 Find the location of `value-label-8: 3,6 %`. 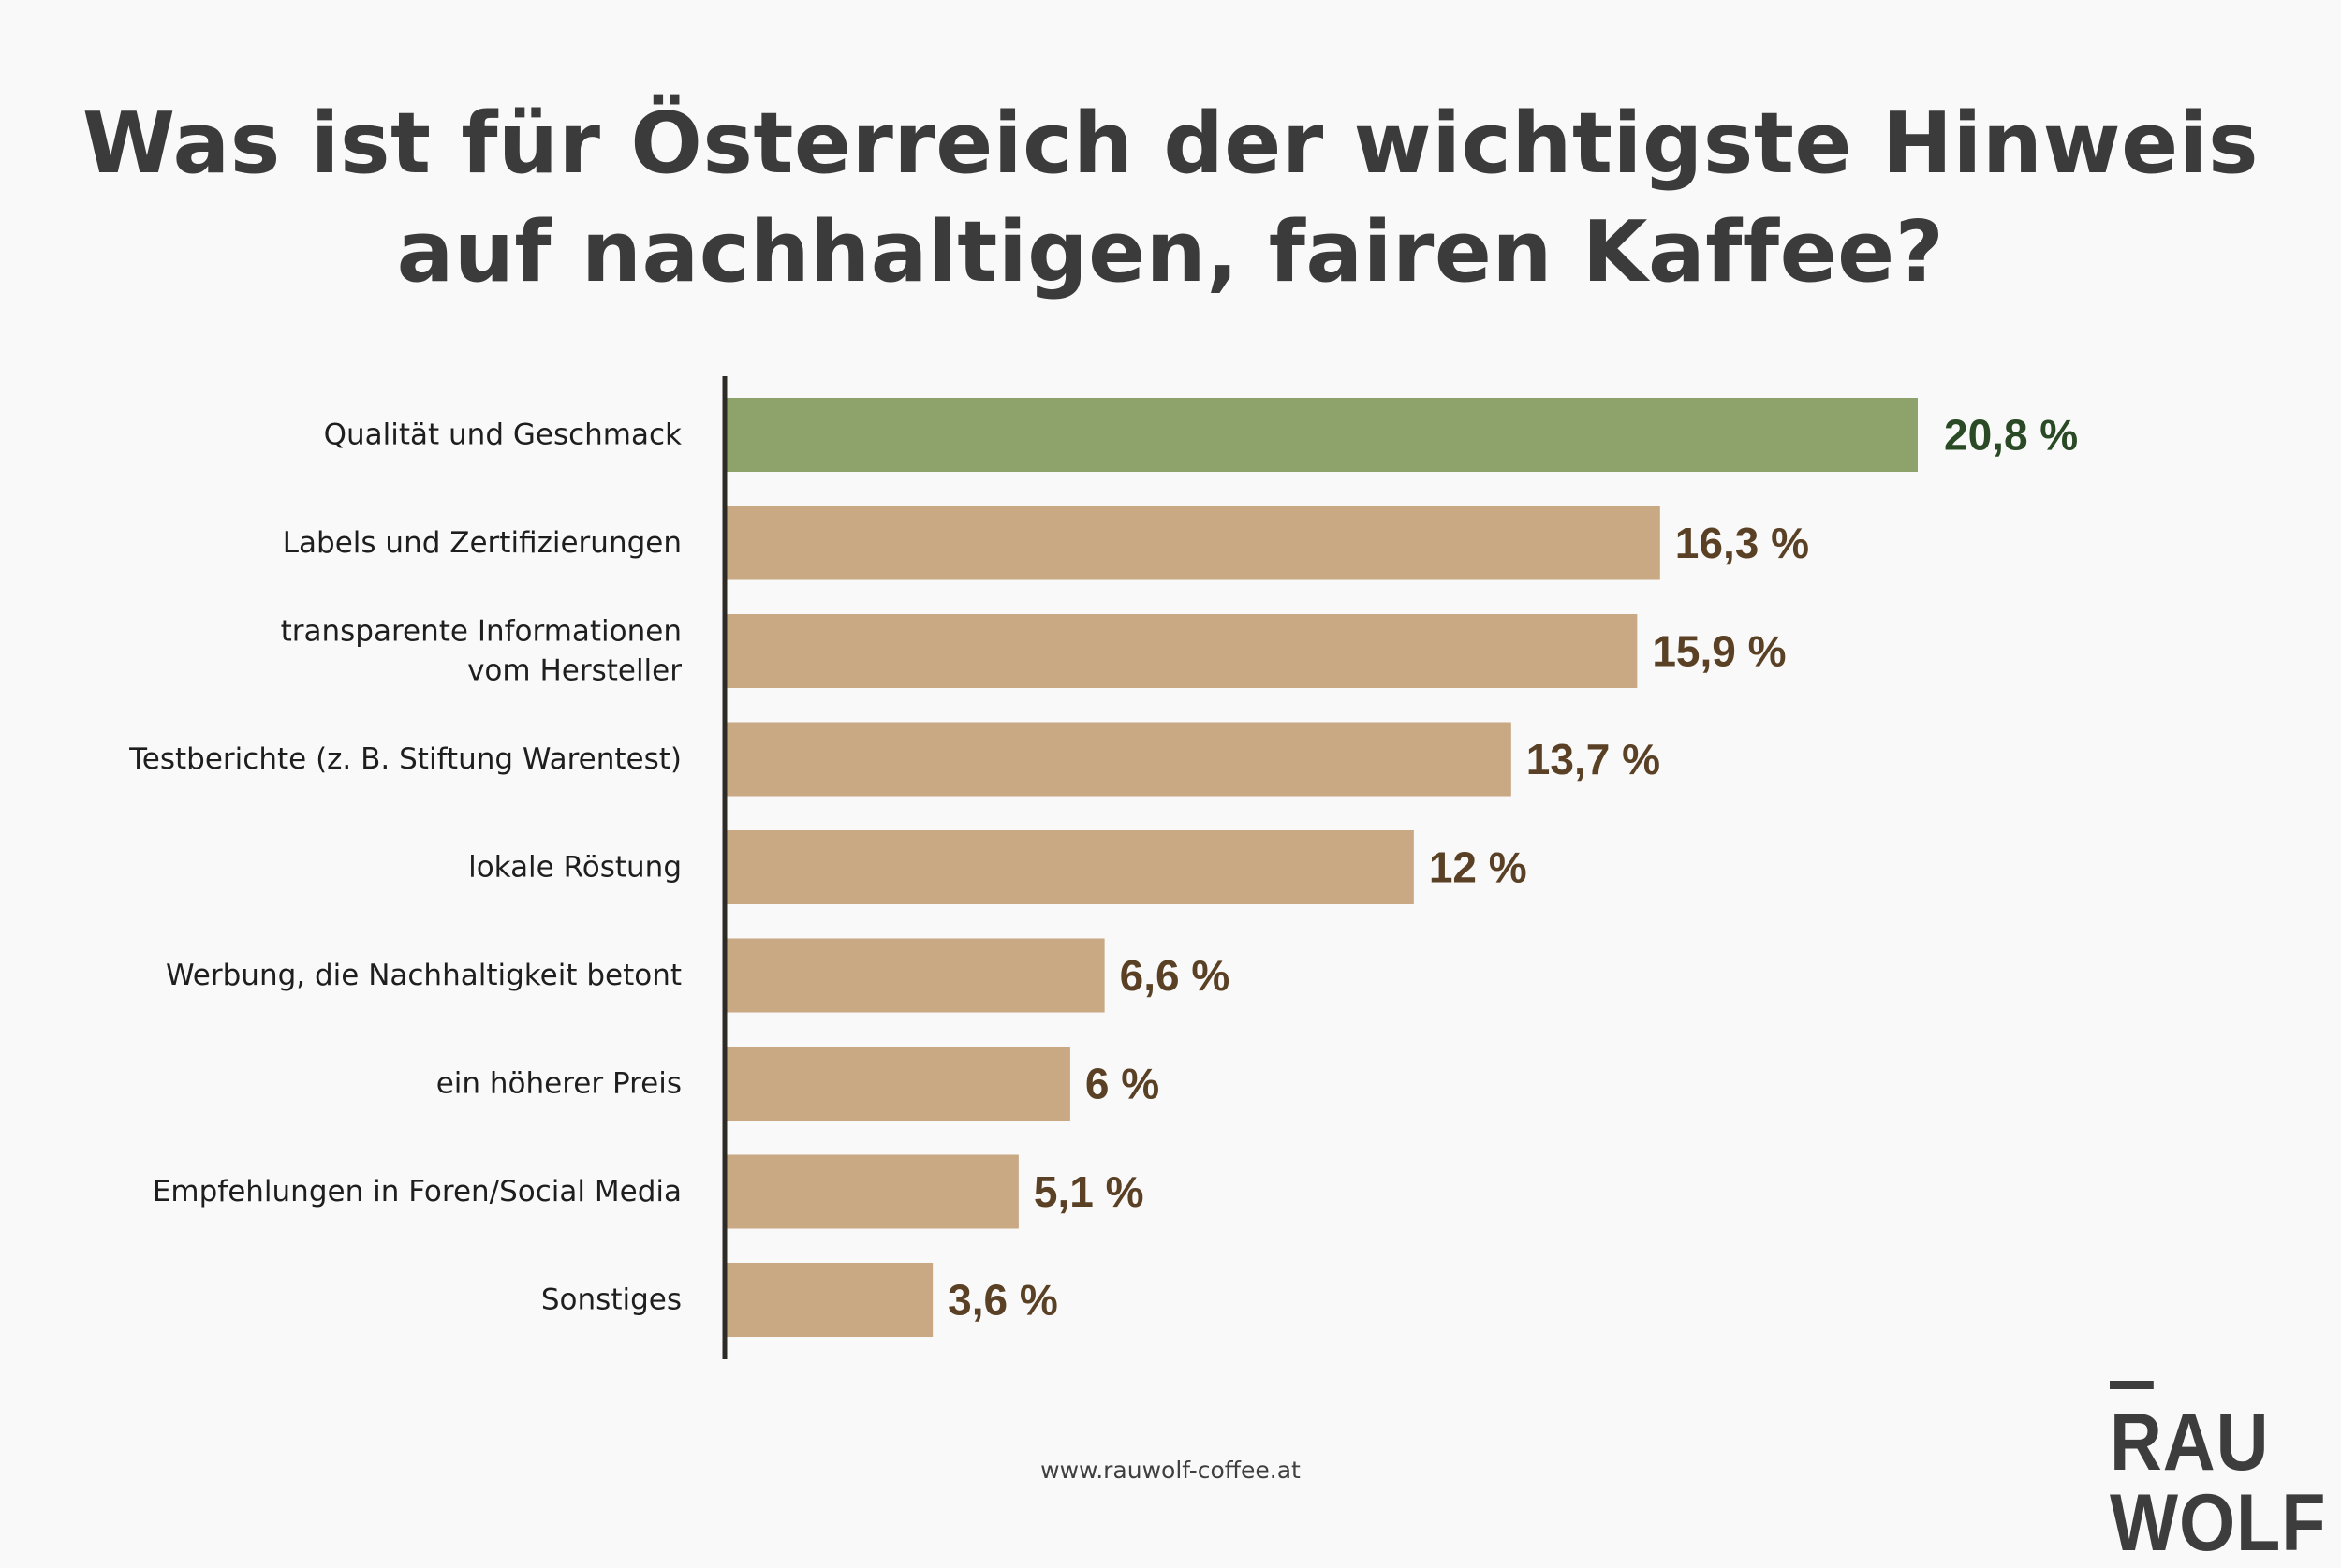

value-label-8: 3,6 % is located at coordinates (1003, 1301).